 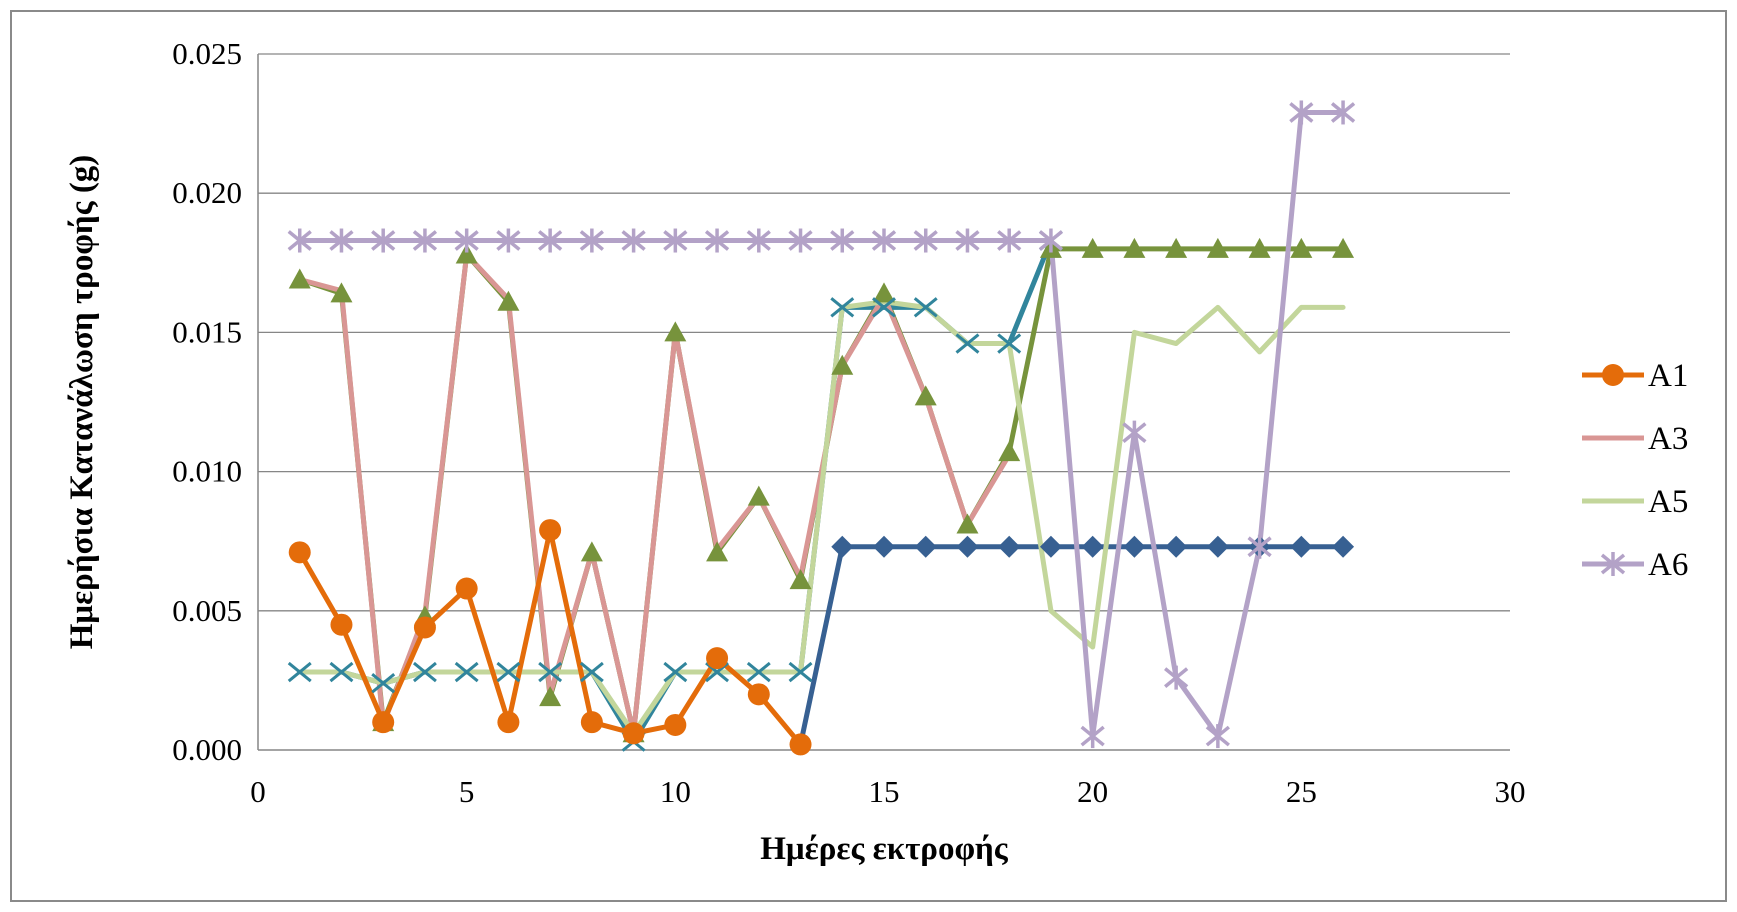 I want to click on legend-label: A1, so click(x=1668, y=376).